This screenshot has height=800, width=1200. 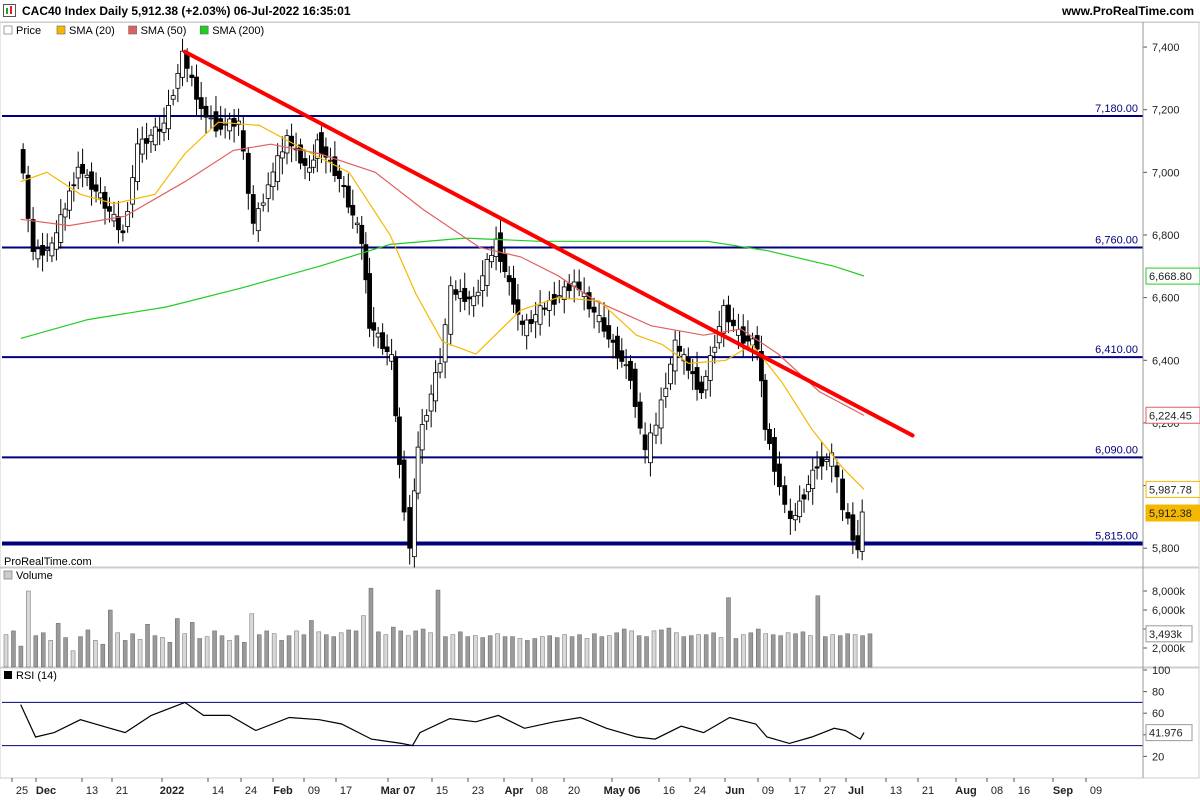 I want to click on time-tick-label: Jul, so click(x=856, y=791).